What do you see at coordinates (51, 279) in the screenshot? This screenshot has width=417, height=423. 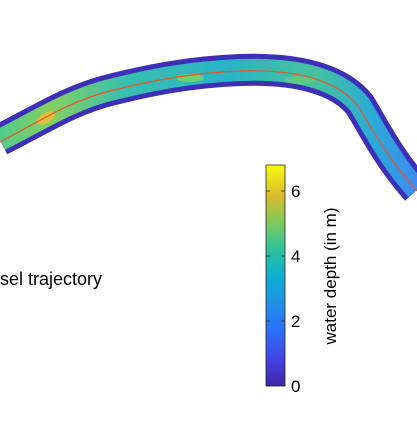 I see `legend-label: sel trajectory` at bounding box center [51, 279].